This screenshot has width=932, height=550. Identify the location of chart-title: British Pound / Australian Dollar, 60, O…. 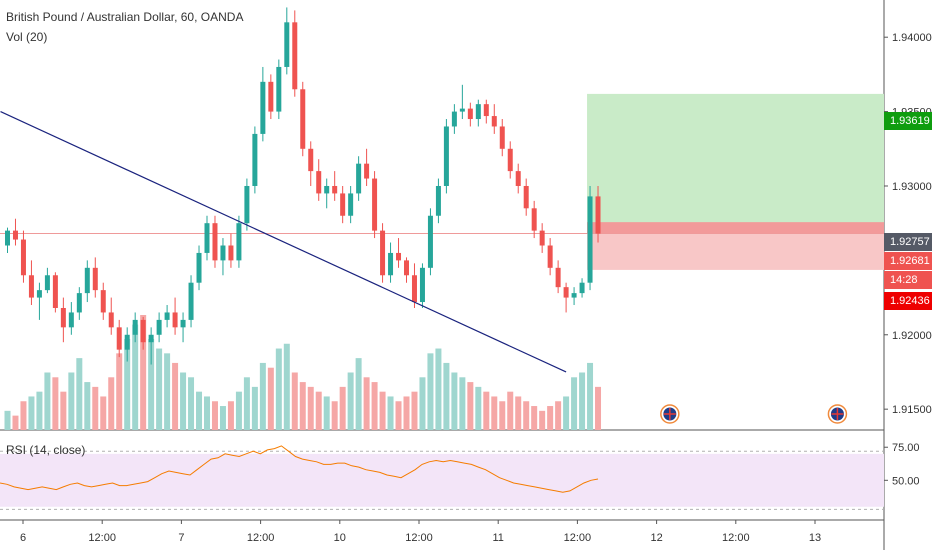
(125, 17).